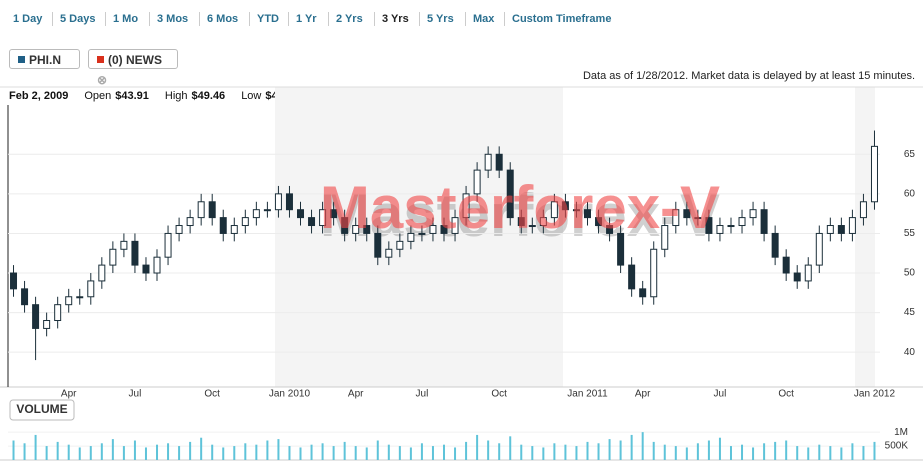 This screenshot has width=923, height=462. Describe the element at coordinates (910, 154) in the screenshot. I see `y-tick-label: 65` at that location.